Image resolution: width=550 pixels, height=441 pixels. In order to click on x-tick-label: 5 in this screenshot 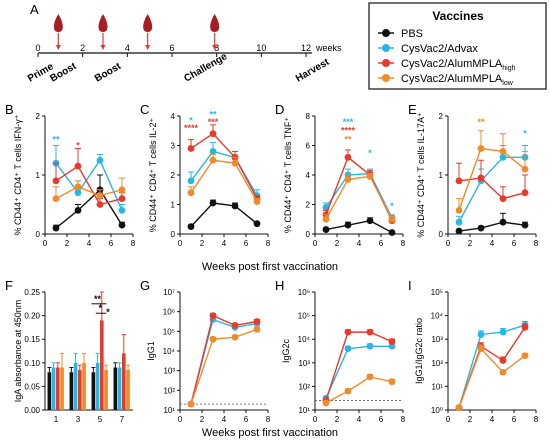, I will do `click(100, 419)`.